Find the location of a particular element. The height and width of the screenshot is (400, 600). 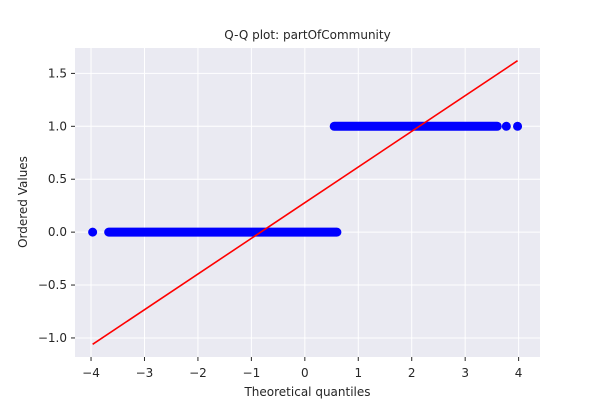

y-tick-label: −1.0 is located at coordinates (52, 338).